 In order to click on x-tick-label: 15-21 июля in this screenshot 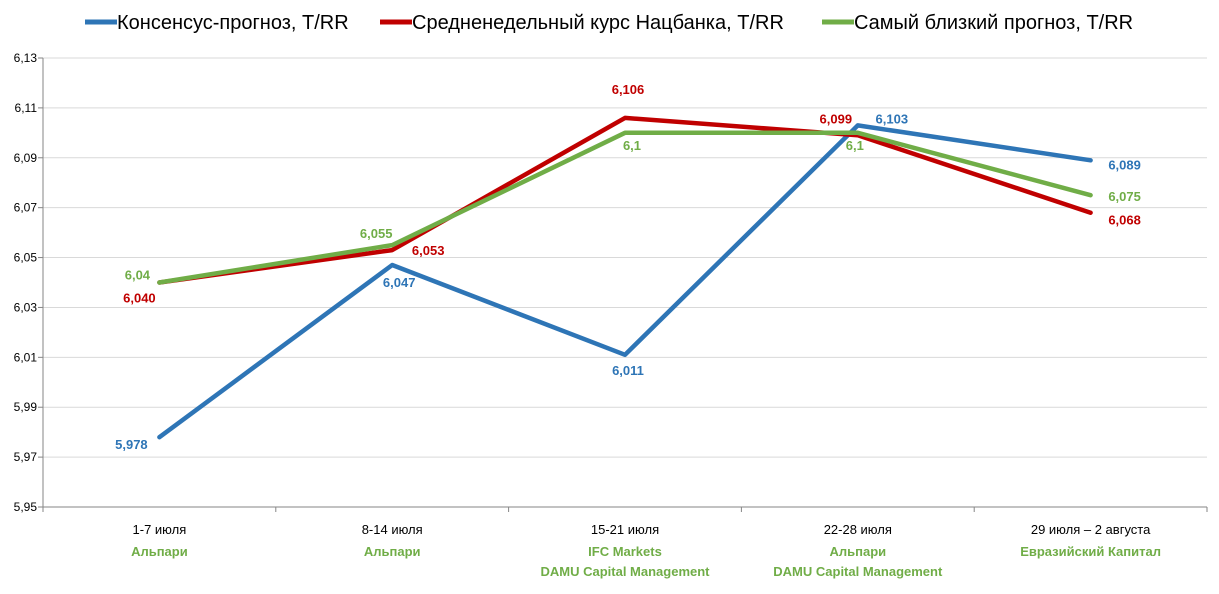, I will do `click(625, 529)`.